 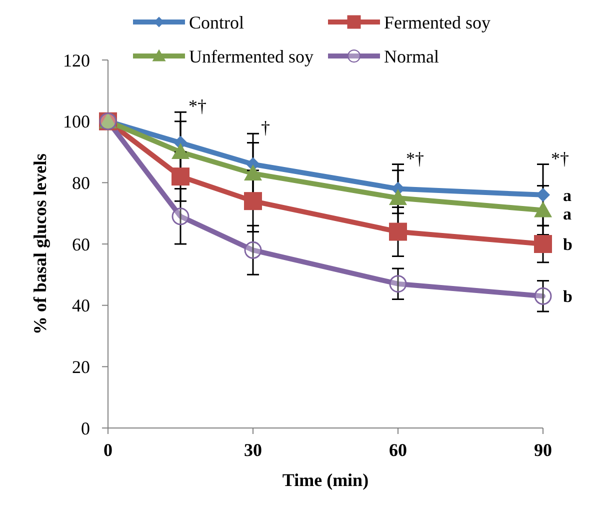 I want to click on legend-label: Control, so click(x=216, y=22).